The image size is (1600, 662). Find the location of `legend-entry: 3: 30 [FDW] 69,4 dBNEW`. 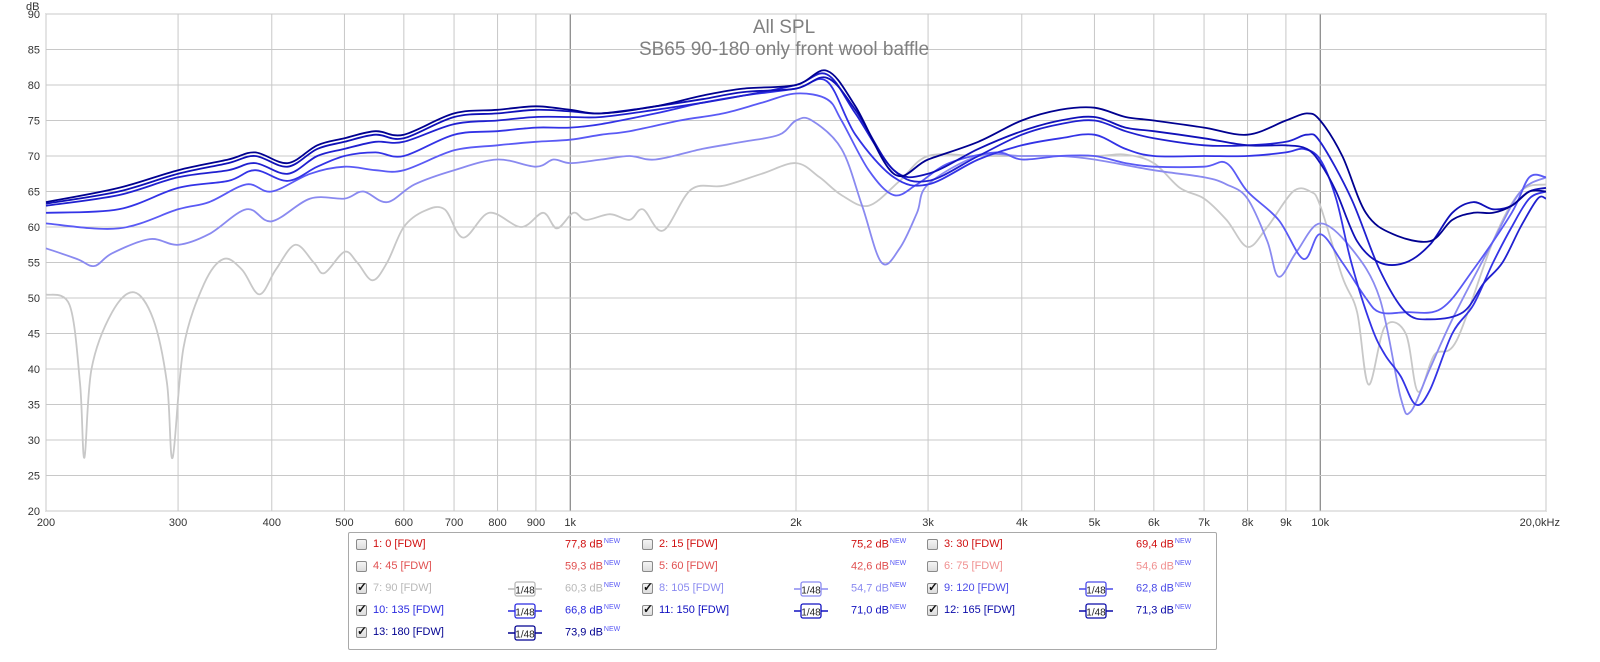

legend-entry: 3: 30 [FDW] 69,4 dBNEW is located at coordinates (1067, 545).